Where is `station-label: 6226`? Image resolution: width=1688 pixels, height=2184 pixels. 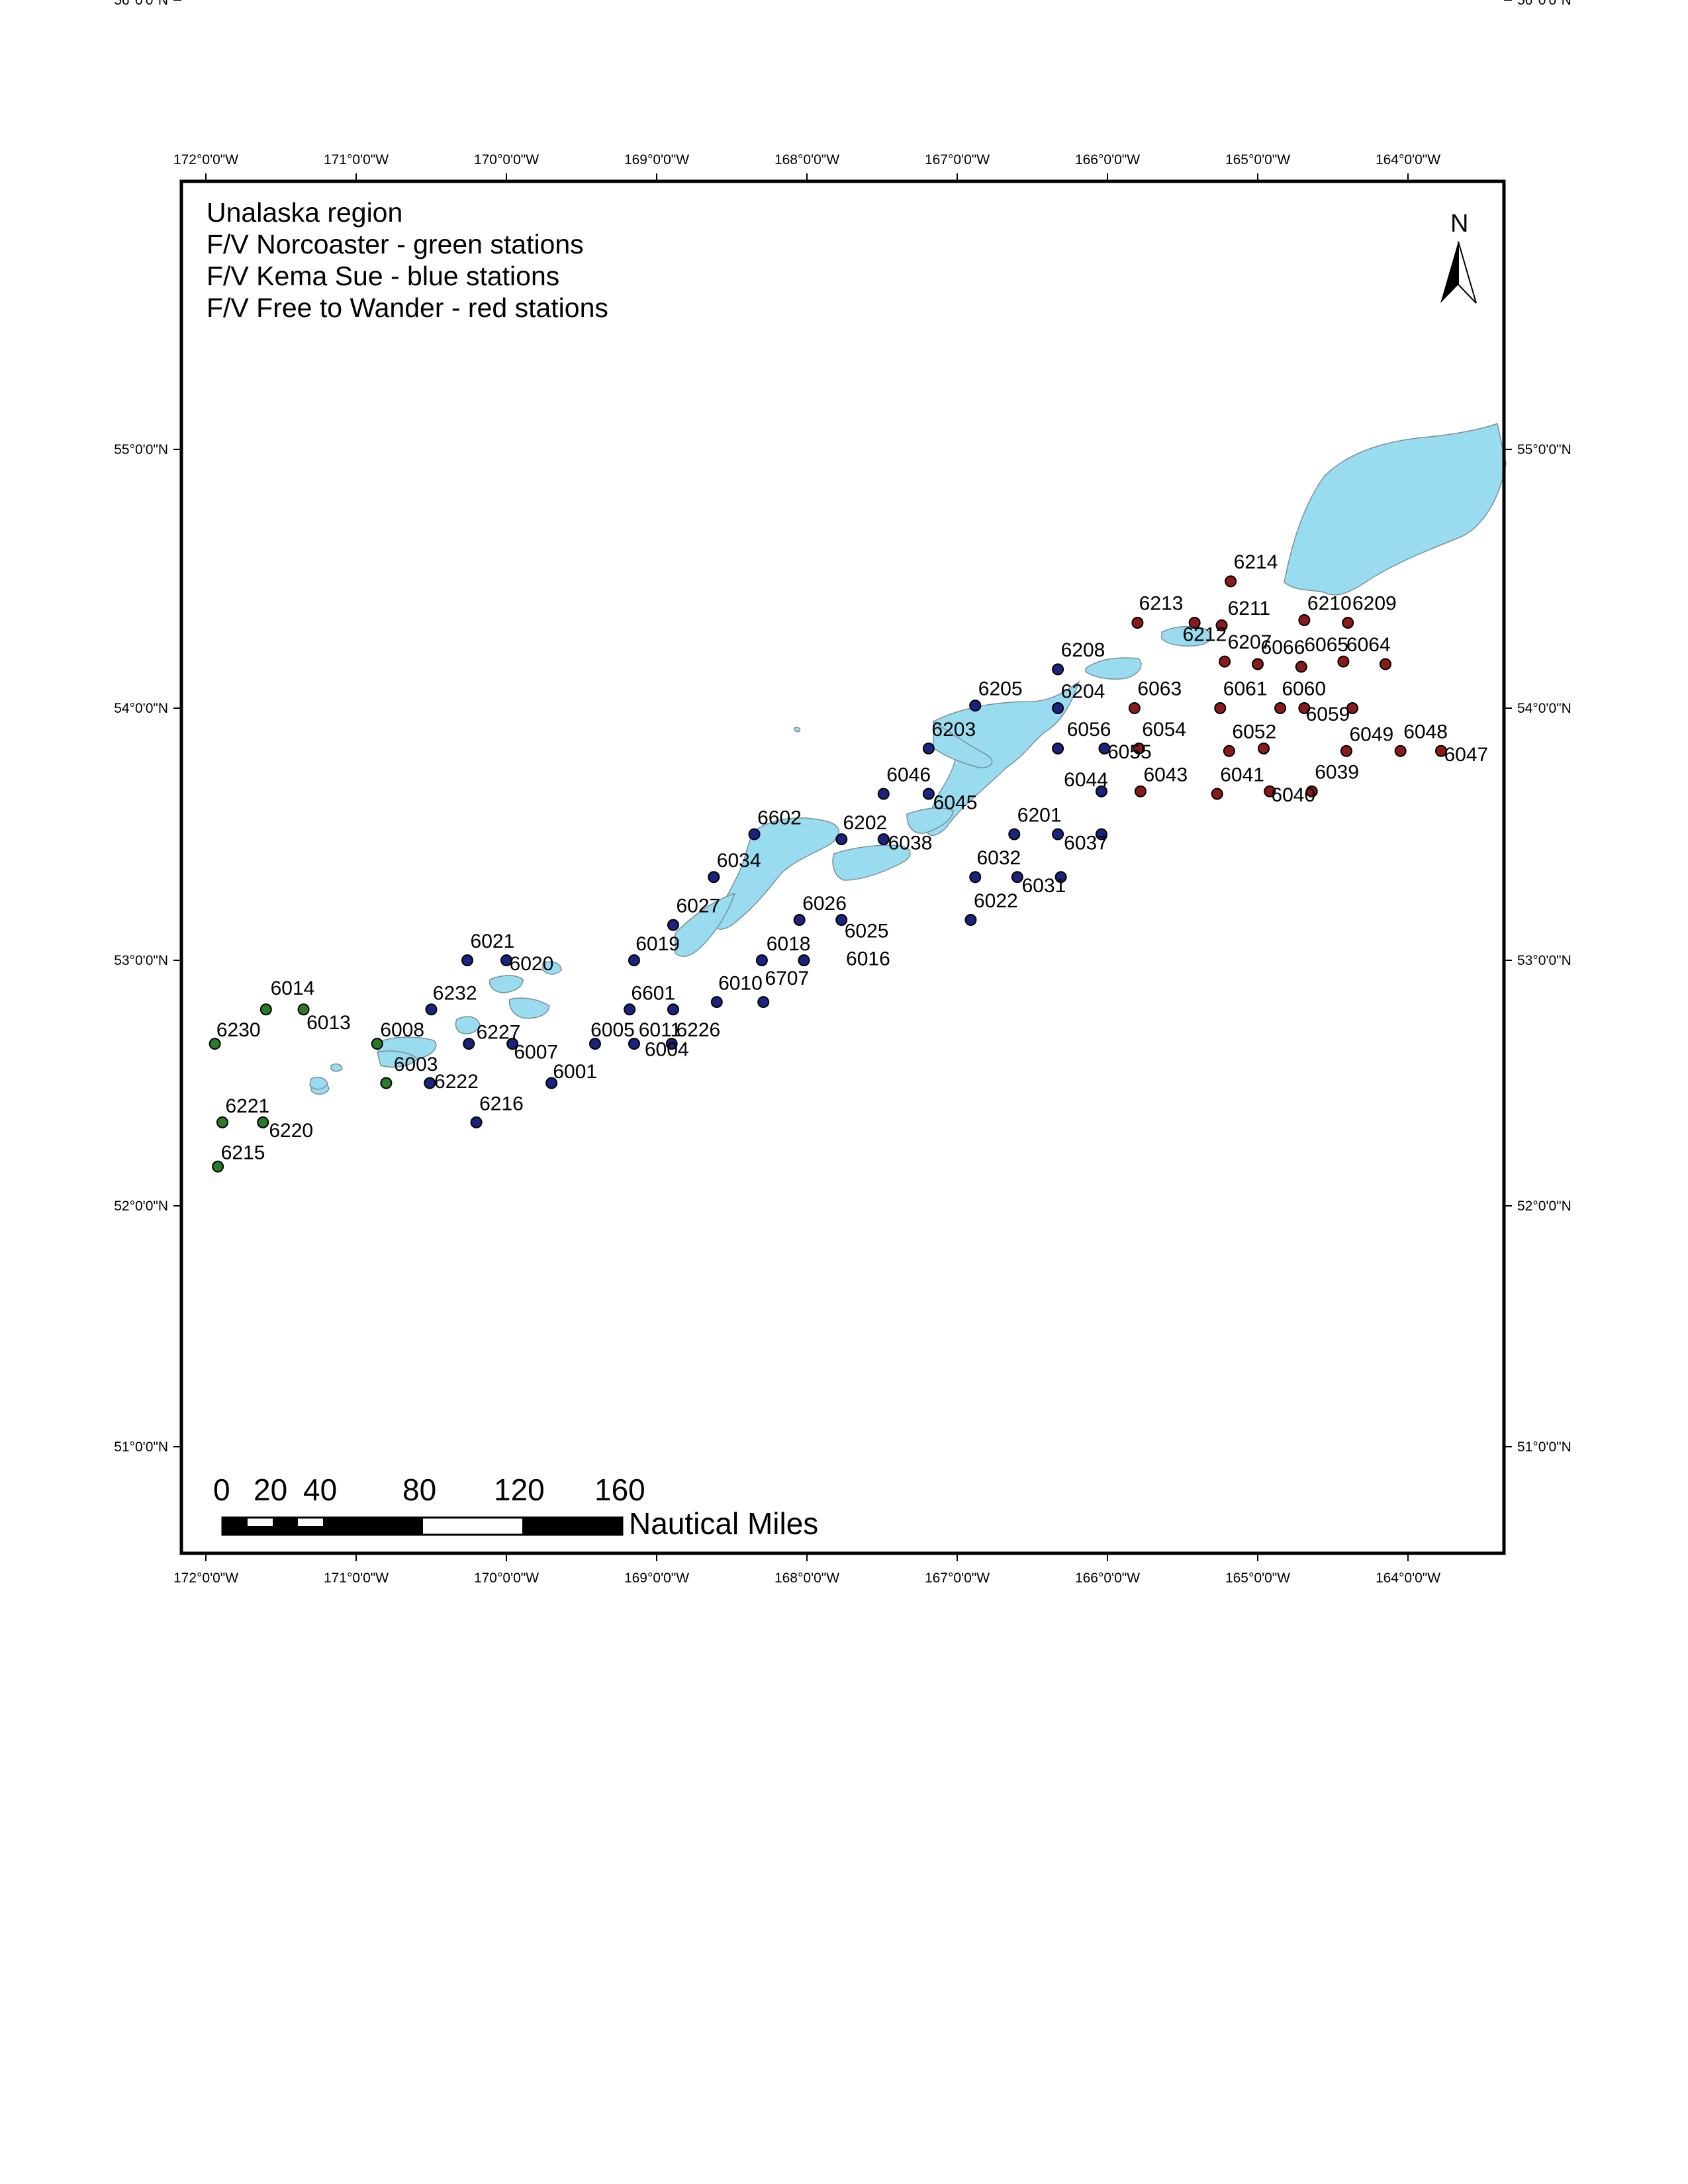 station-label: 6226 is located at coordinates (699, 1030).